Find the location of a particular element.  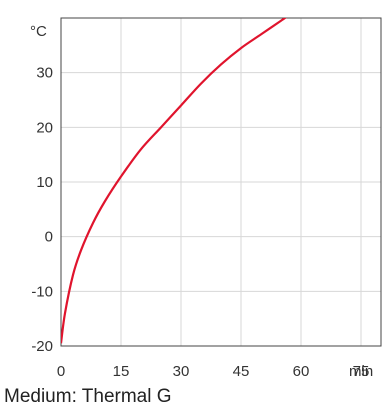

y-axis-unit: °C is located at coordinates (38, 31).